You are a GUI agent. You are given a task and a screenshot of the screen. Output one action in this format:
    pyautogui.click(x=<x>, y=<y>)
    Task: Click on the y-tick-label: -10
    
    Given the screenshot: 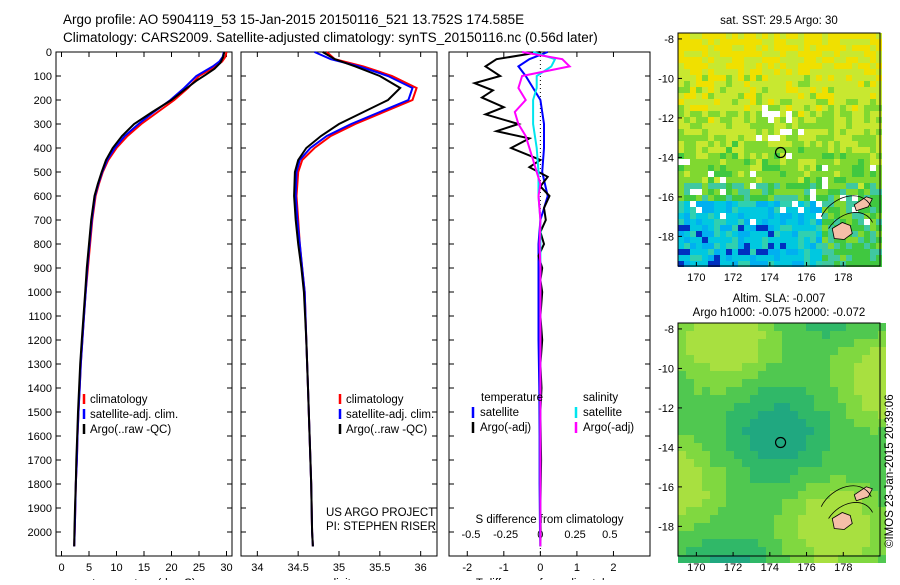 What is the action you would take?
    pyautogui.click(x=666, y=79)
    